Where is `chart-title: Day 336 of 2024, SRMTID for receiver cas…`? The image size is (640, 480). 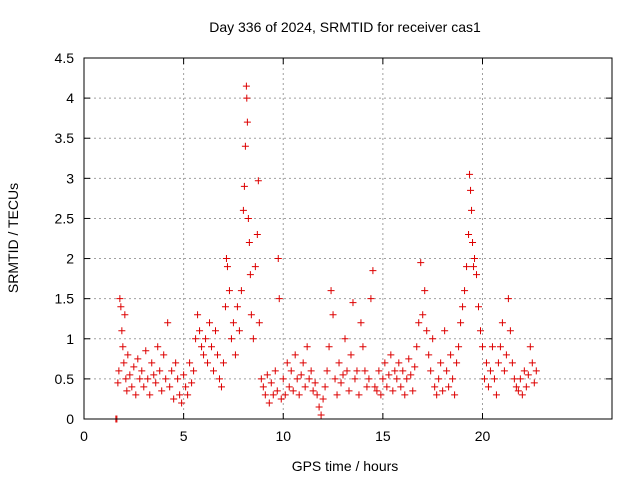
chart-title: Day 336 of 2024, SRMTID for receiver cas… is located at coordinates (345, 27).